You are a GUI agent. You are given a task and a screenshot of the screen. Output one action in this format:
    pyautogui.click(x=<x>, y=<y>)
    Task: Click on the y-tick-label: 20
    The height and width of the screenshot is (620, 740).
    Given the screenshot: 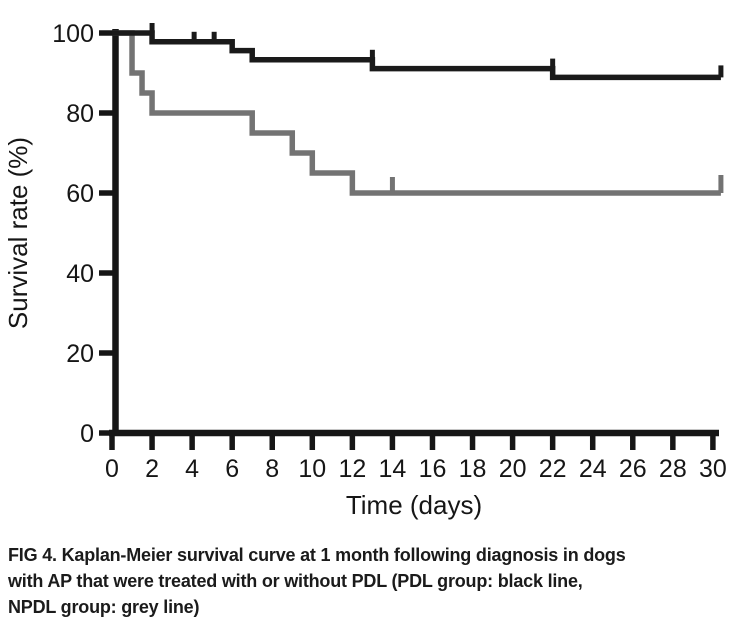 What is the action you would take?
    pyautogui.click(x=80, y=354)
    